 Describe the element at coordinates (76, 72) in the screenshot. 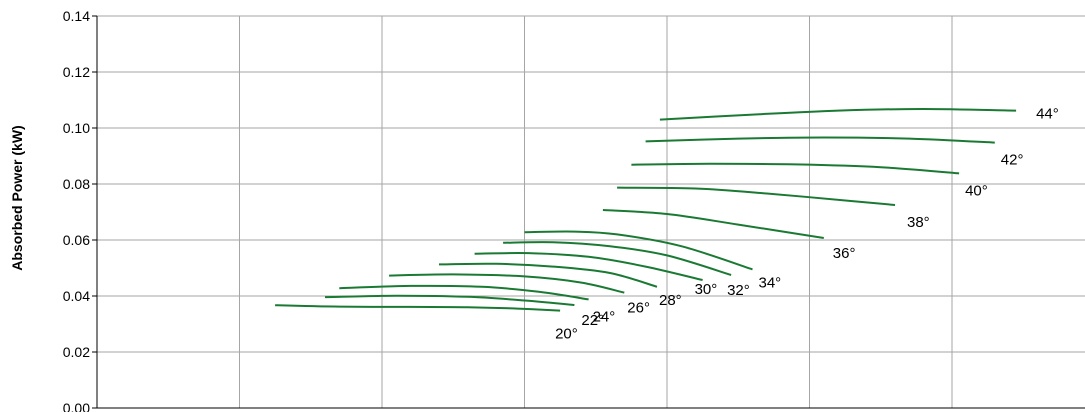

I see `y-tick-label: 0.12` at that location.